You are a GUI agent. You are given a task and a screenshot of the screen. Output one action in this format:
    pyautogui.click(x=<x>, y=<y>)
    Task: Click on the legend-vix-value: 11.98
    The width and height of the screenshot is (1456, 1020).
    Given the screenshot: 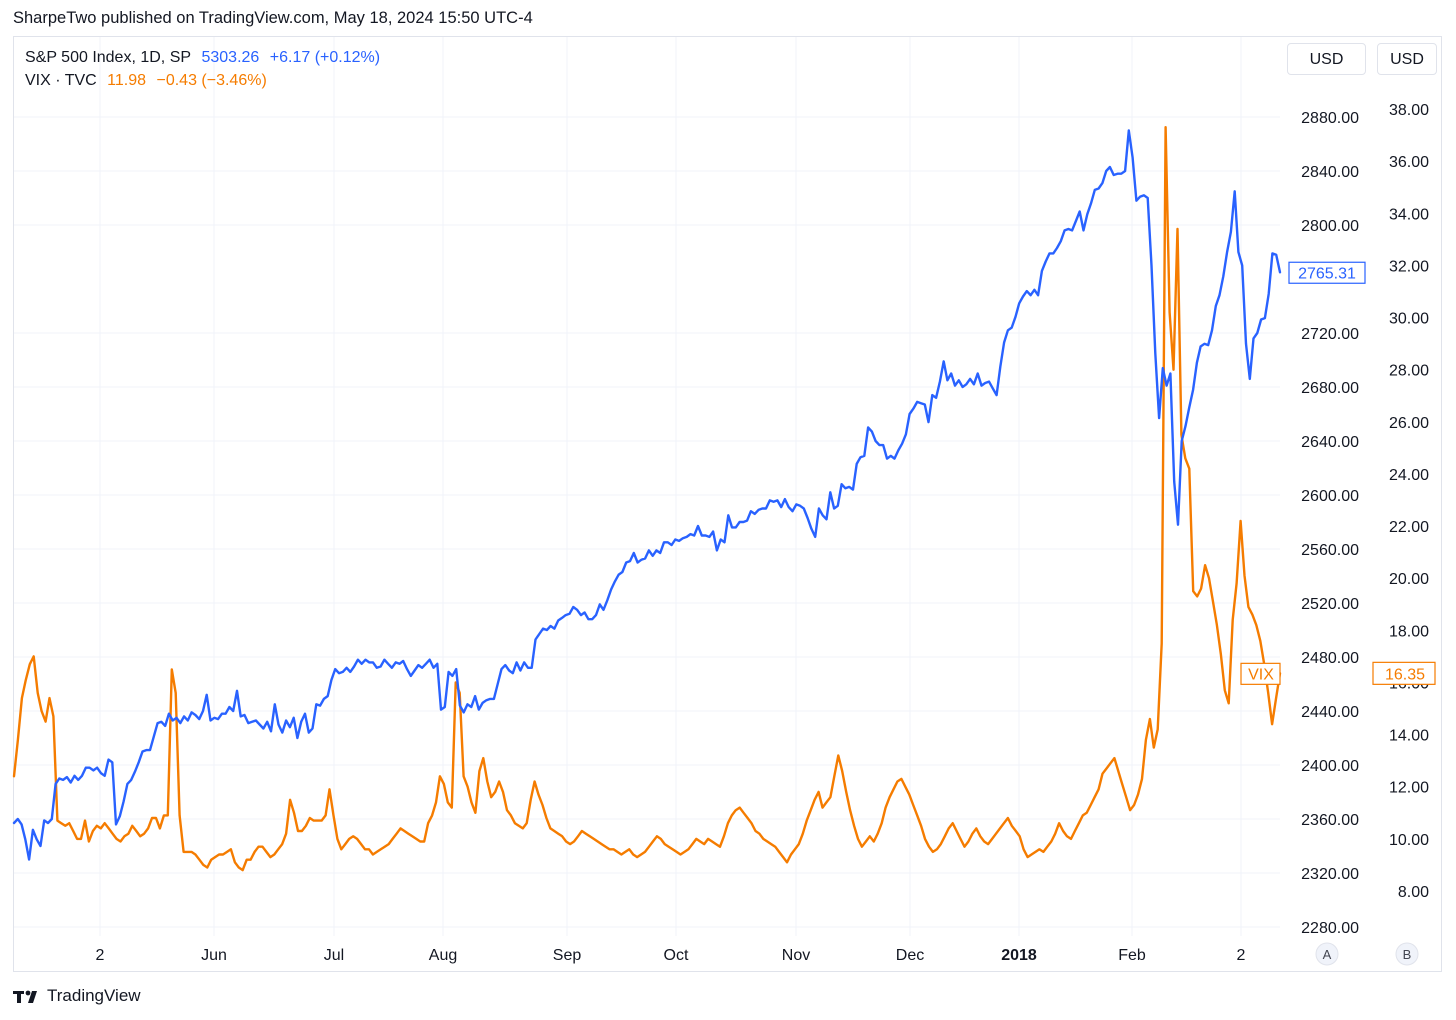 What is the action you would take?
    pyautogui.click(x=127, y=80)
    